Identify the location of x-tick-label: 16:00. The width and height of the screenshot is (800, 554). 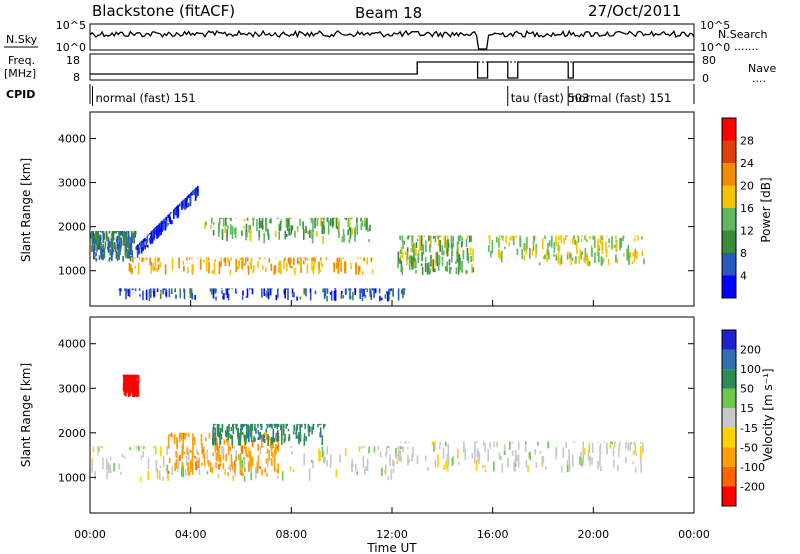
(493, 534).